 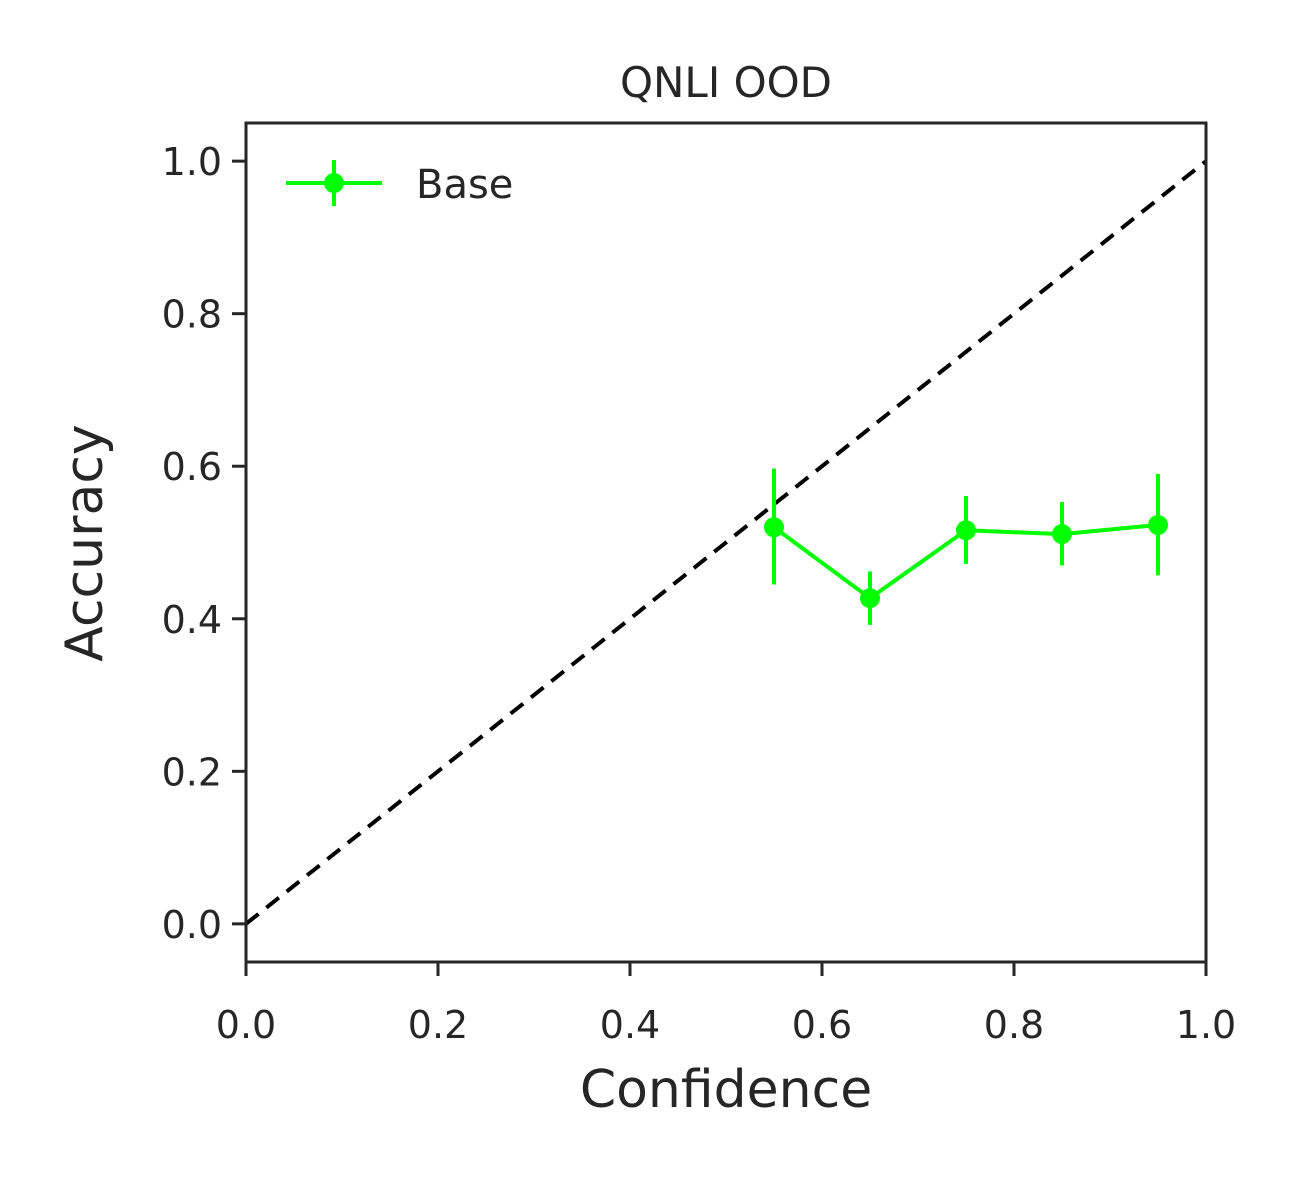 What do you see at coordinates (822, 1025) in the screenshot?
I see `x-tick-label: 0.6` at bounding box center [822, 1025].